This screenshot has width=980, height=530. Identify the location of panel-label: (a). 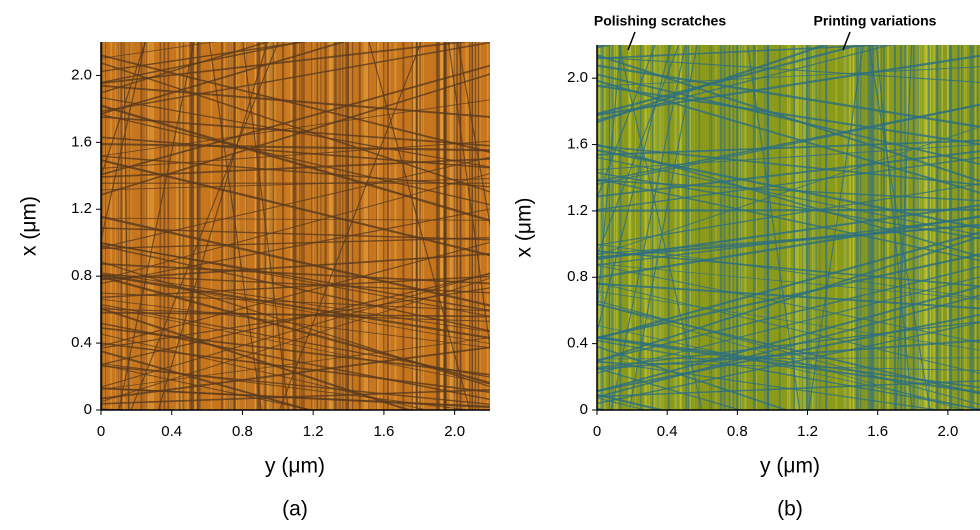
(295, 509).